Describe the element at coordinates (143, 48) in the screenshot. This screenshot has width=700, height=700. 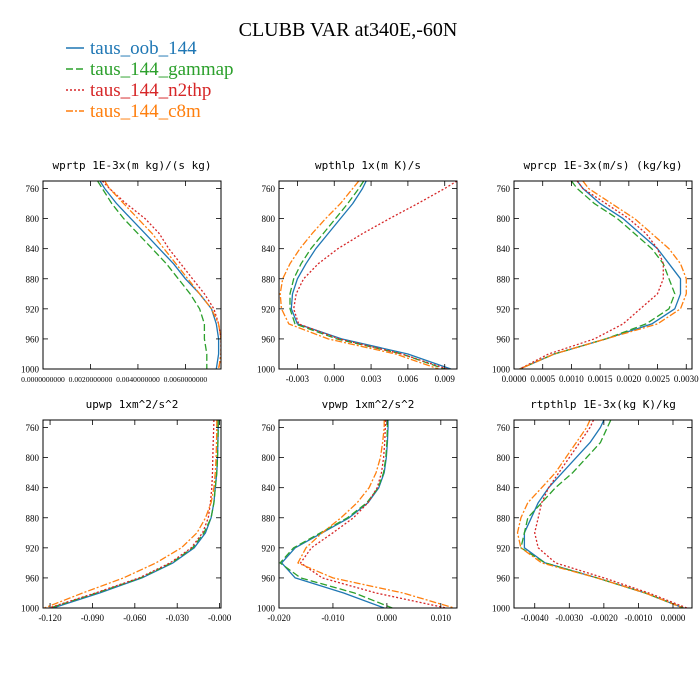
I see `legend-label: taus_oob_144` at that location.